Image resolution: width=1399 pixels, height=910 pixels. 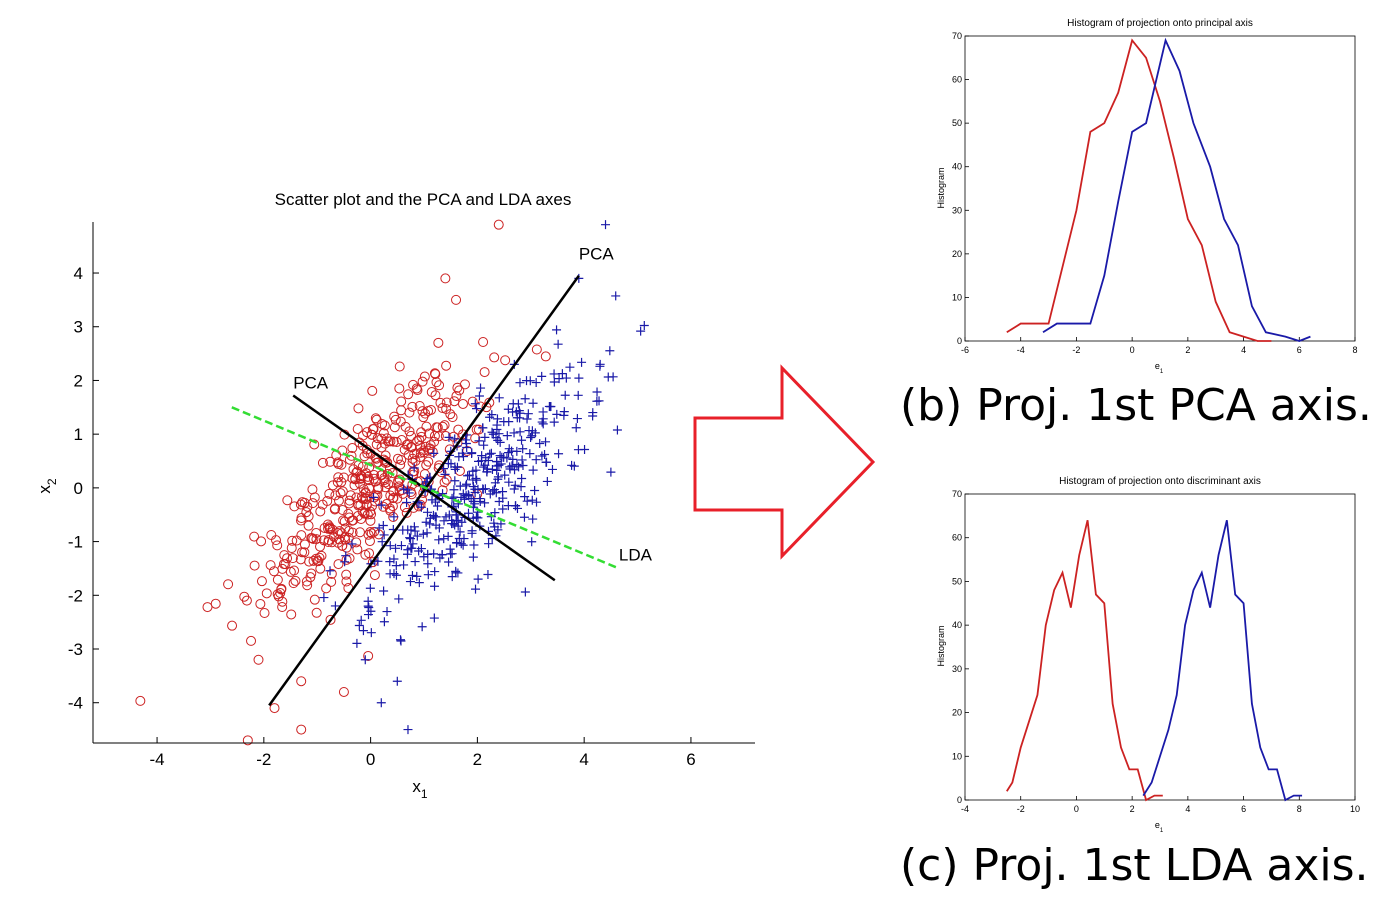 What do you see at coordinates (420, 789) in the screenshot?
I see `scatter-xlabel: x1` at bounding box center [420, 789].